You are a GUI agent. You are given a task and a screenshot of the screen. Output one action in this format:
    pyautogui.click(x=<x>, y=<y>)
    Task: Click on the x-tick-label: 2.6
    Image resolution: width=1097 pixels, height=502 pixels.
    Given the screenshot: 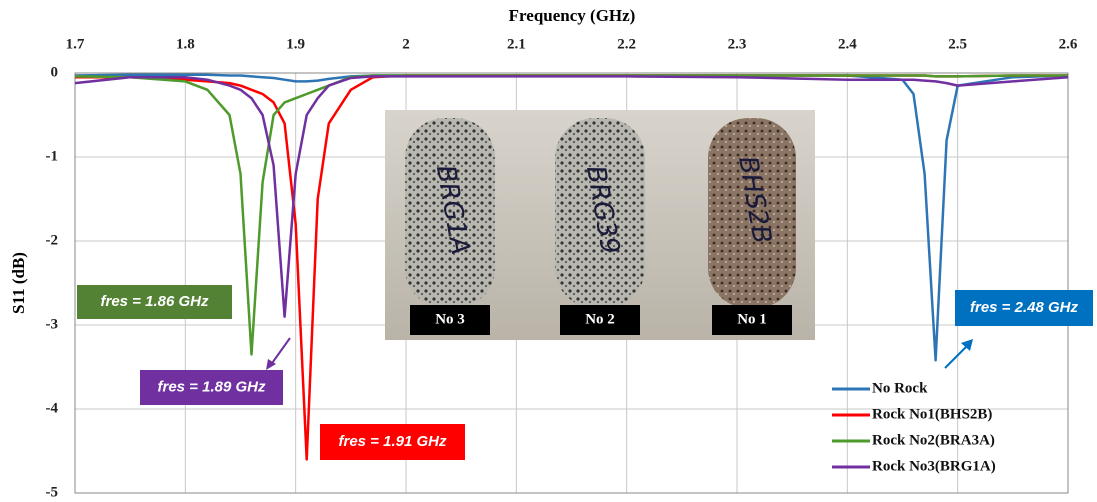 What is the action you would take?
    pyautogui.click(x=1068, y=44)
    